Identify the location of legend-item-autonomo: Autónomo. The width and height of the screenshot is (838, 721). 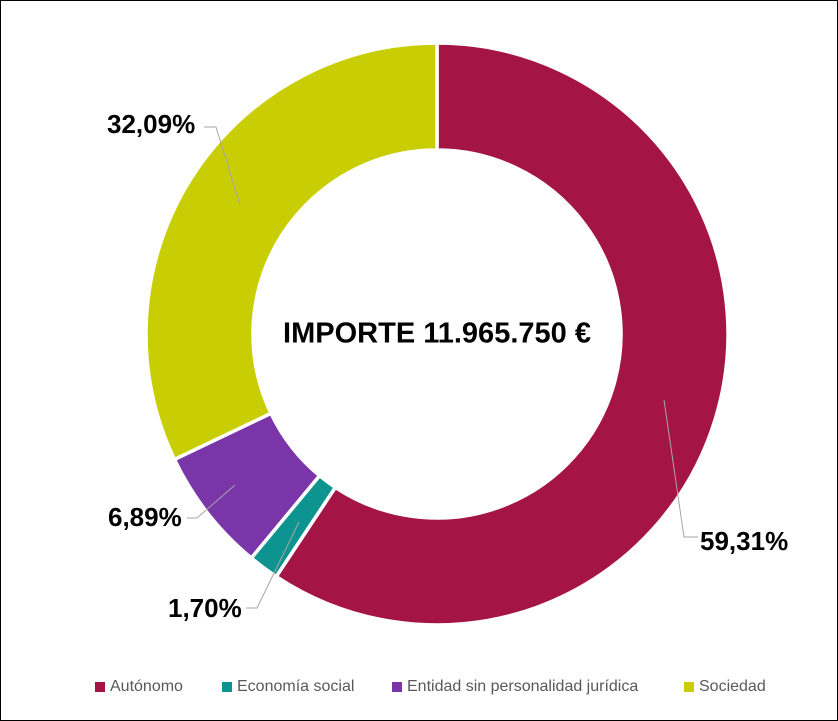
(139, 687).